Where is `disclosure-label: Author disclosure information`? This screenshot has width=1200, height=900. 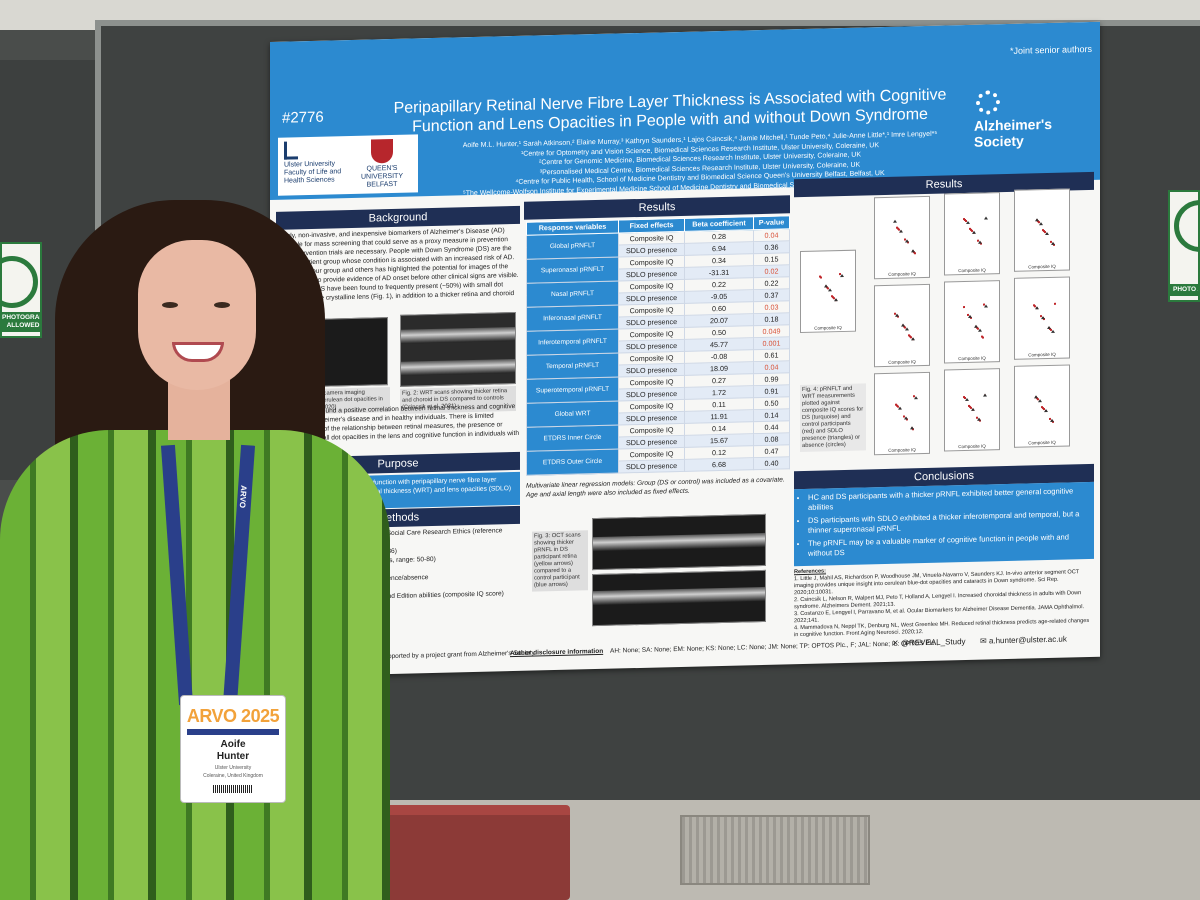 disclosure-label: Author disclosure information is located at coordinates (557, 652).